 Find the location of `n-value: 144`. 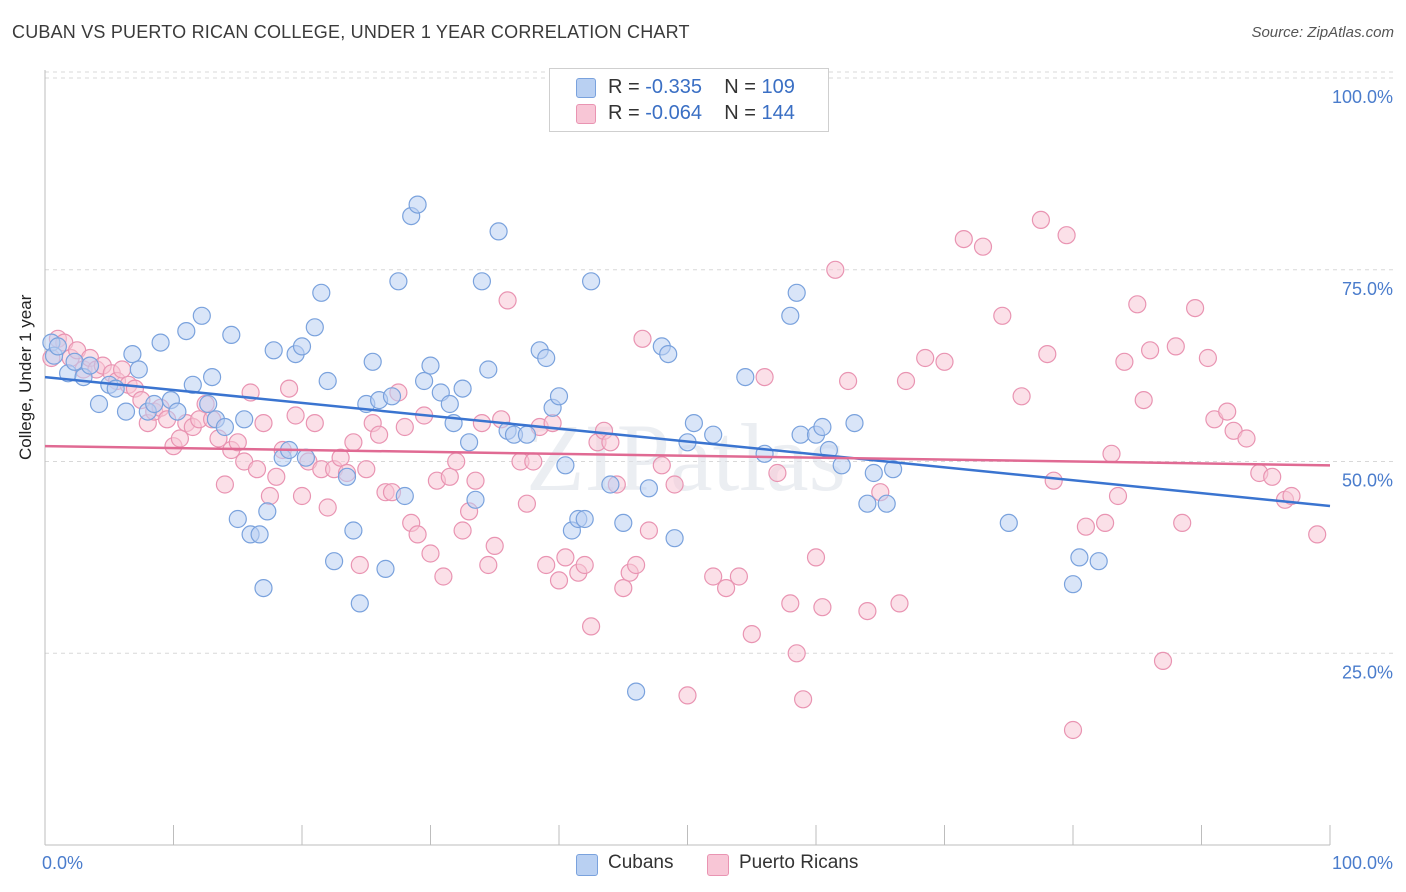

n-value: 144 is located at coordinates (778, 113).